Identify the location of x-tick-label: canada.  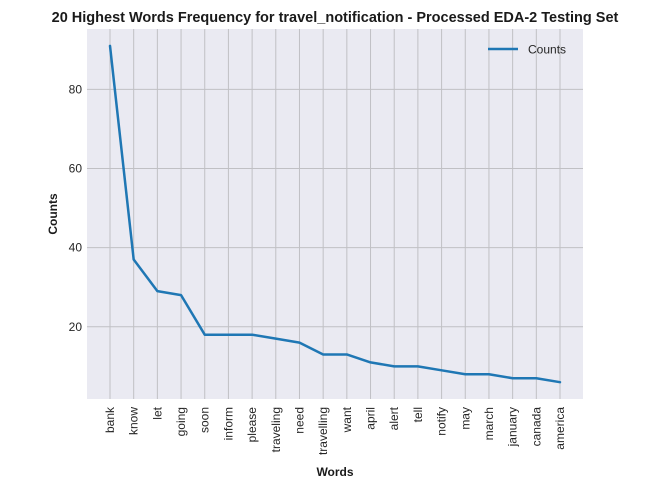
(536, 427).